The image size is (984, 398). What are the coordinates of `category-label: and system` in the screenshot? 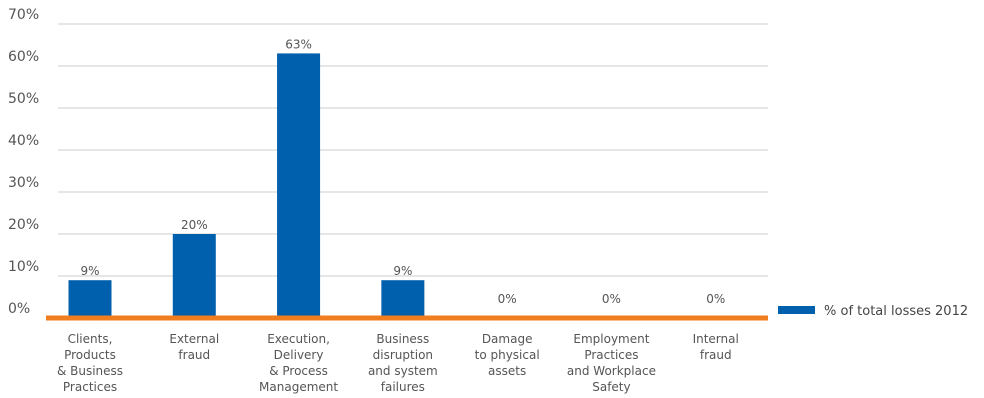 It's located at (403, 371).